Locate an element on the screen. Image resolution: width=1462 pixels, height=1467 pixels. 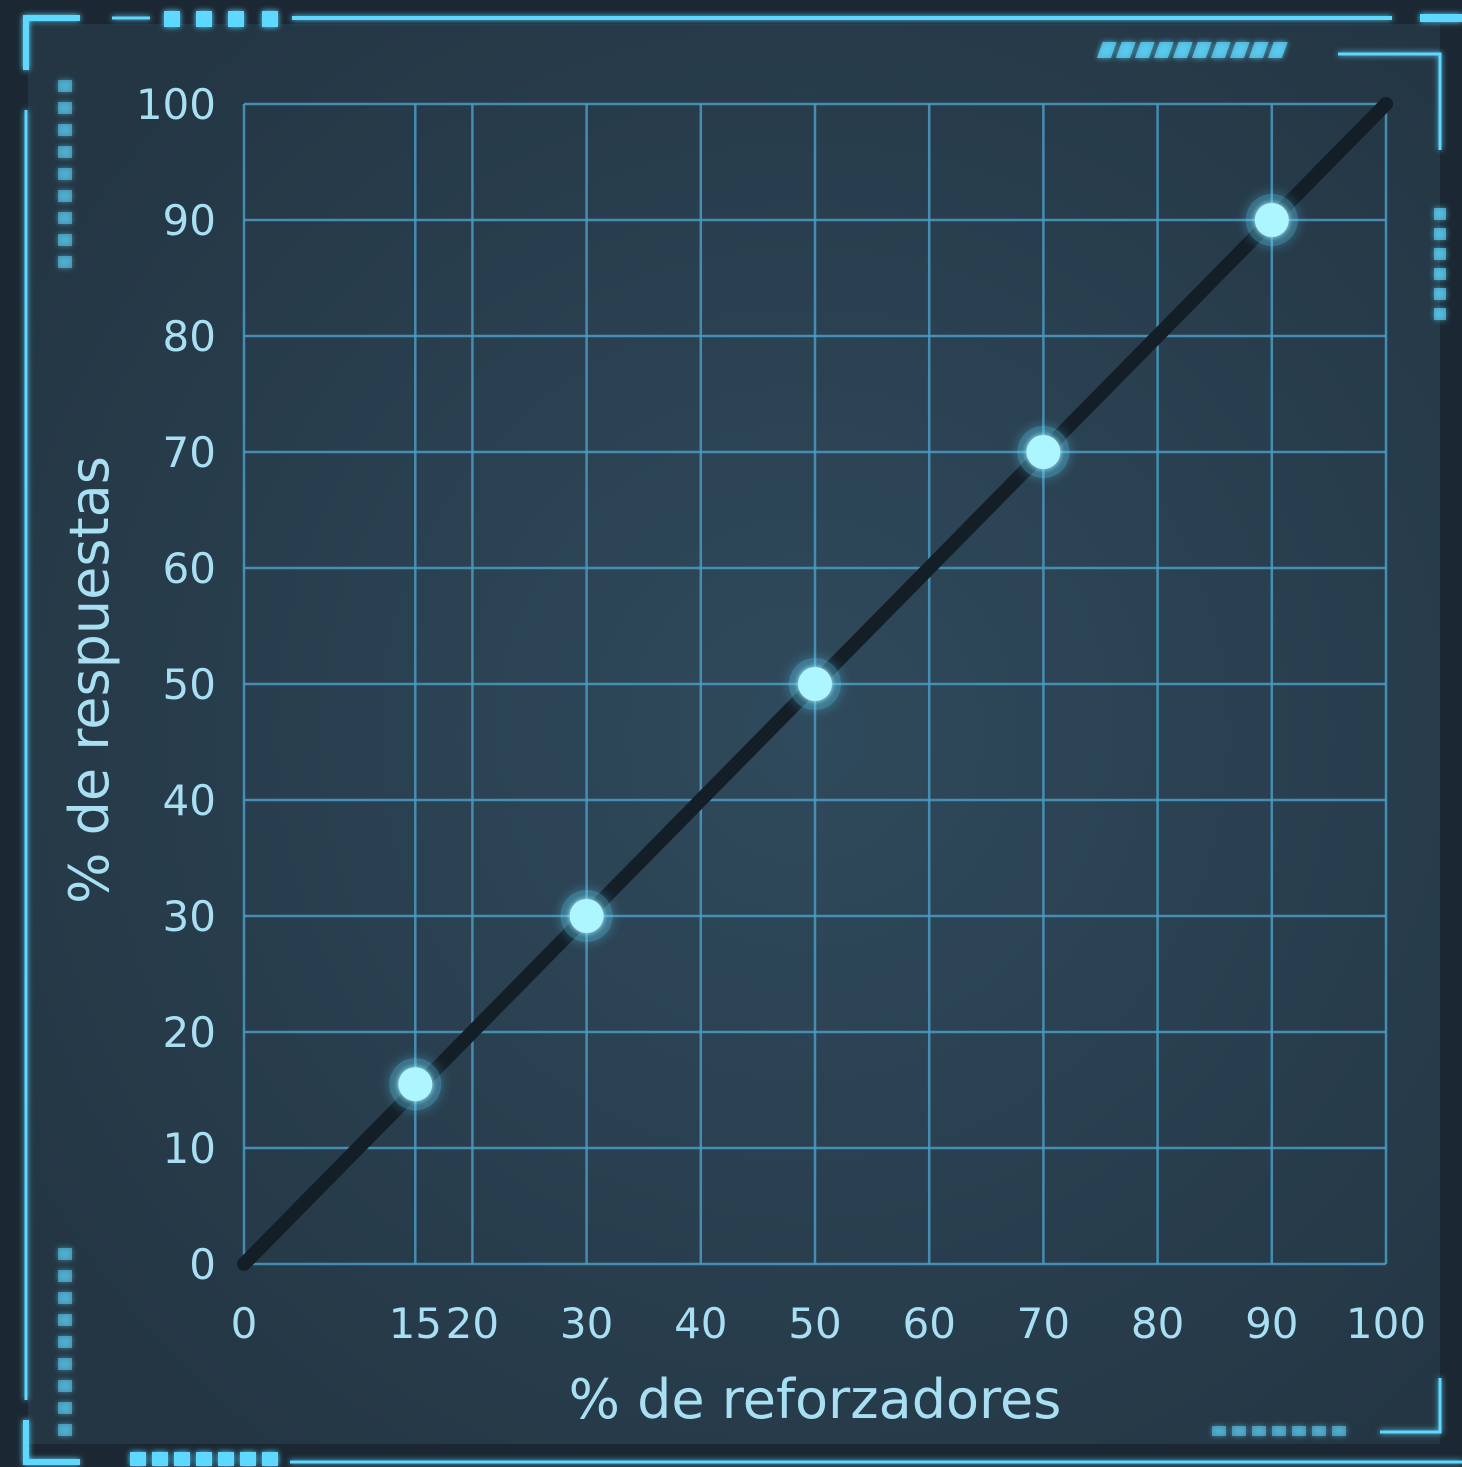
x-tick-label: 90 is located at coordinates (1271, 1323).